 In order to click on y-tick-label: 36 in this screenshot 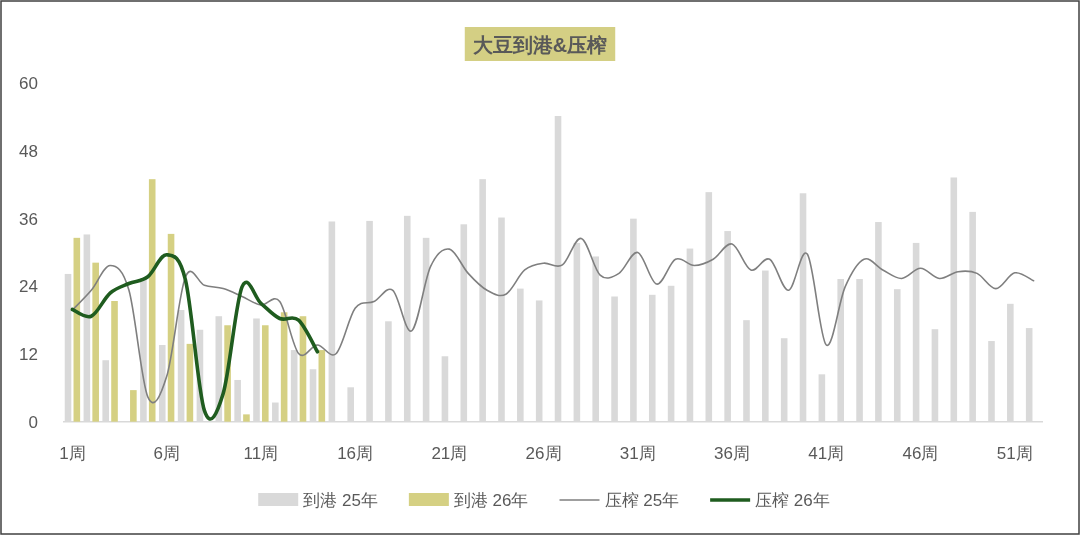, I will do `click(28, 219)`.